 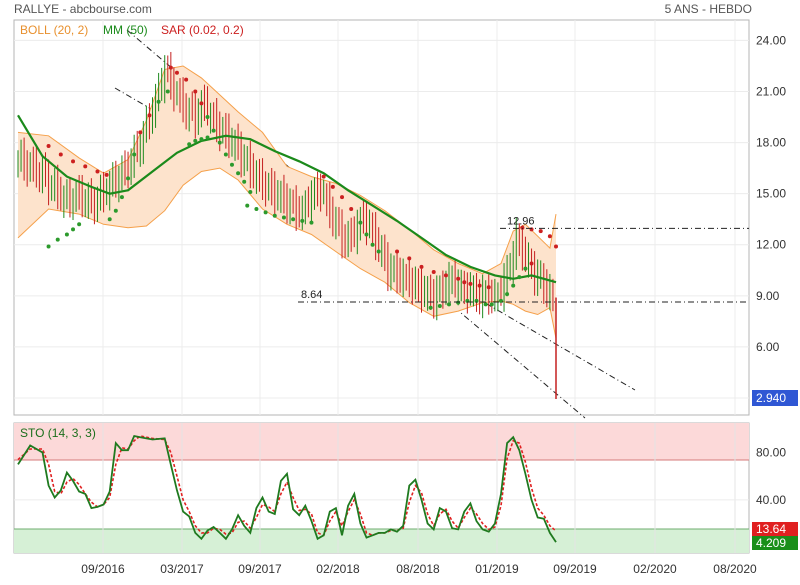 I want to click on sto-k-box, so click(x=775, y=529).